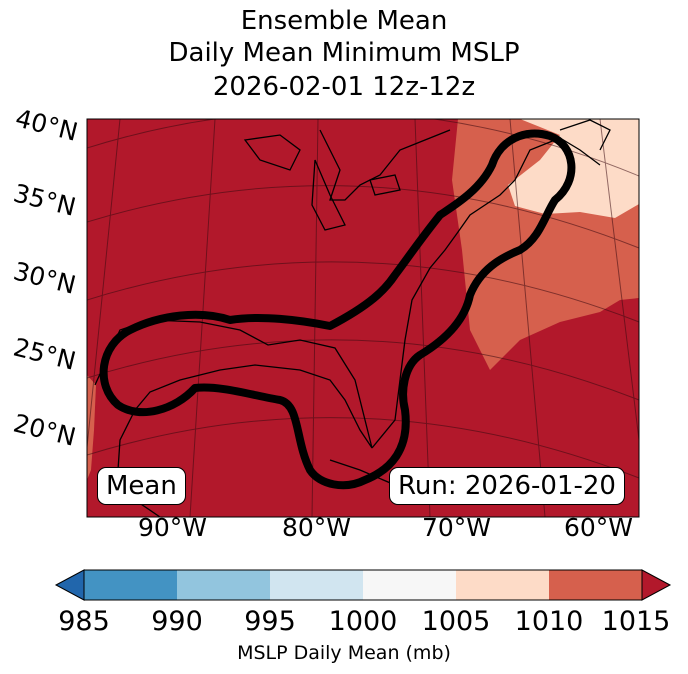 This screenshot has height=674, width=688. Describe the element at coordinates (599, 527) in the screenshot. I see `lon-label-60w: 60°W` at that location.